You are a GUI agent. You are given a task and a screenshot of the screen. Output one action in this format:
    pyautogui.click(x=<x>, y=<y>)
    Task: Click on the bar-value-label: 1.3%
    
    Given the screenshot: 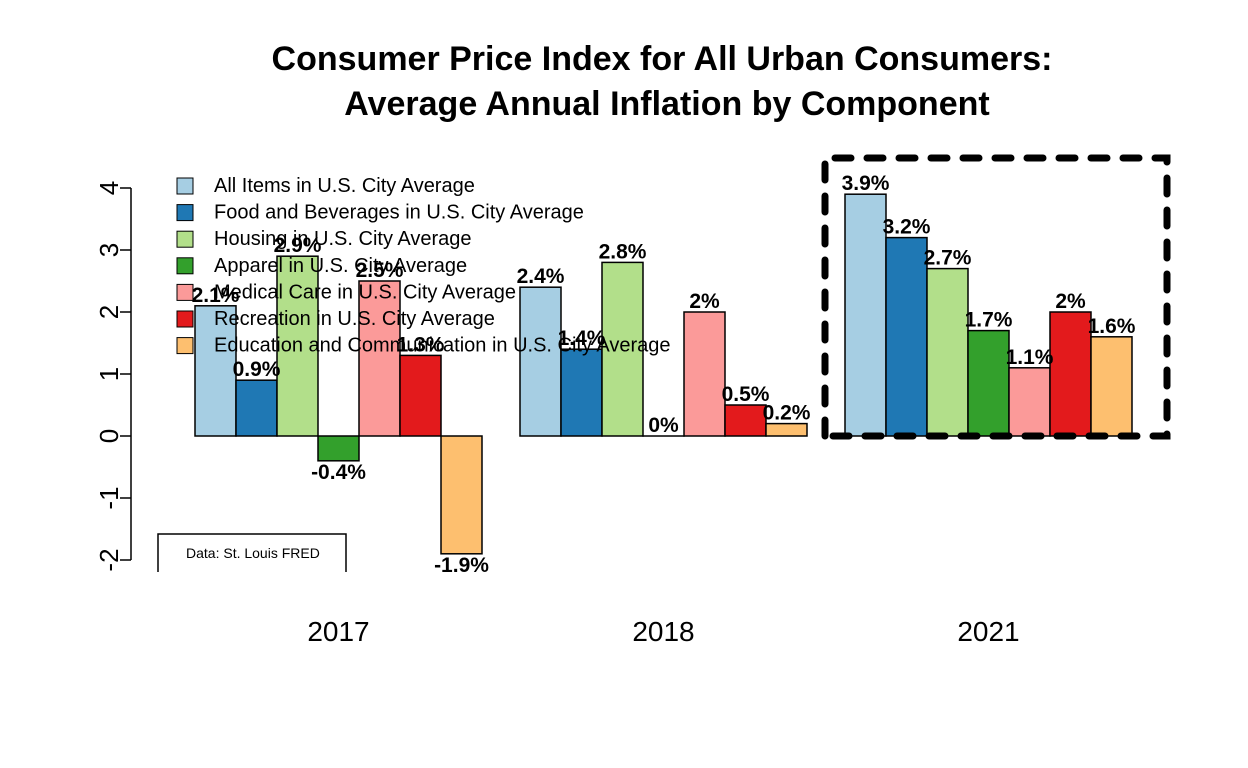 What is the action you would take?
    pyautogui.click(x=421, y=344)
    